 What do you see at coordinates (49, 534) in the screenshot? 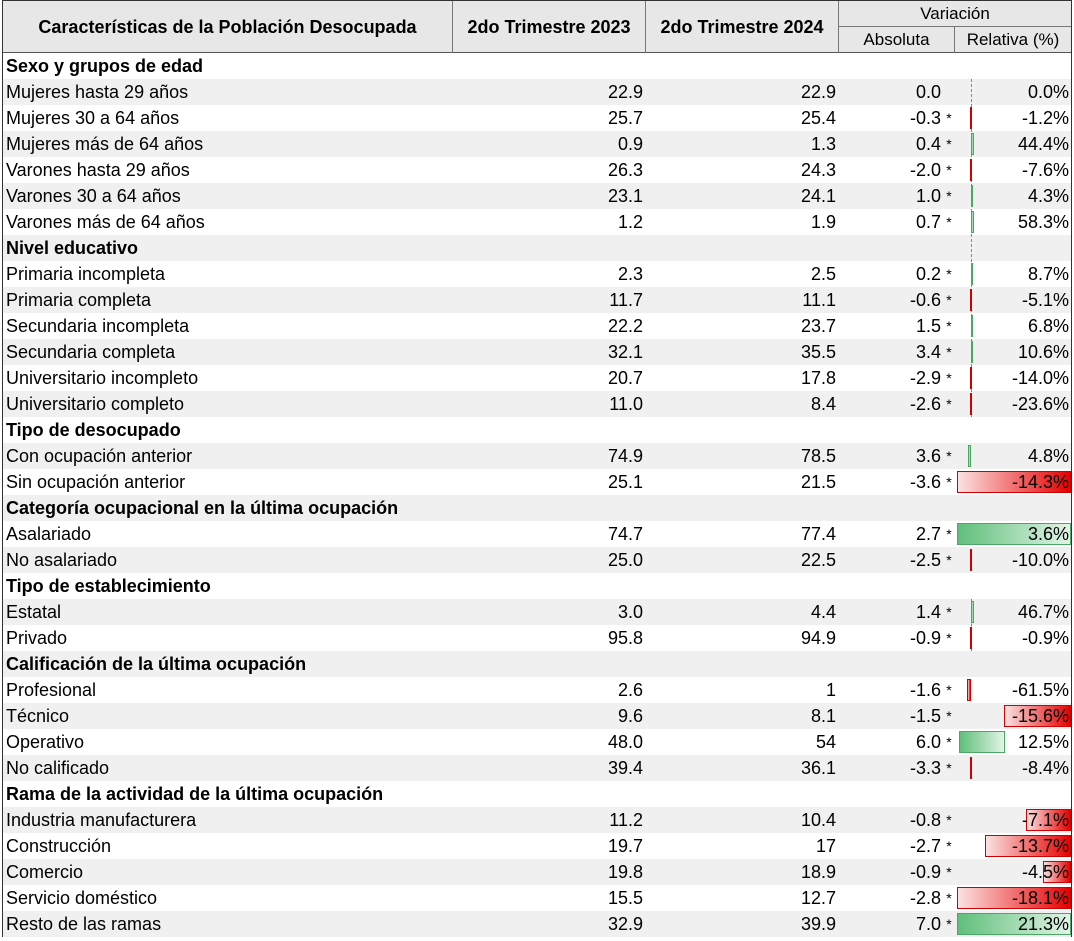
I see `row-label: Asalariado` at bounding box center [49, 534].